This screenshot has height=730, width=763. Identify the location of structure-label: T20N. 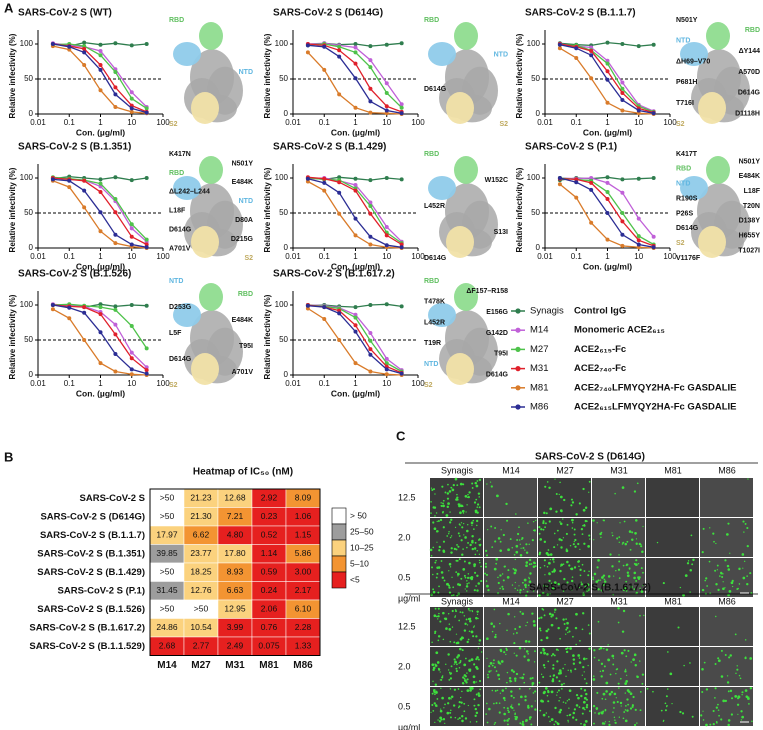
(751, 206).